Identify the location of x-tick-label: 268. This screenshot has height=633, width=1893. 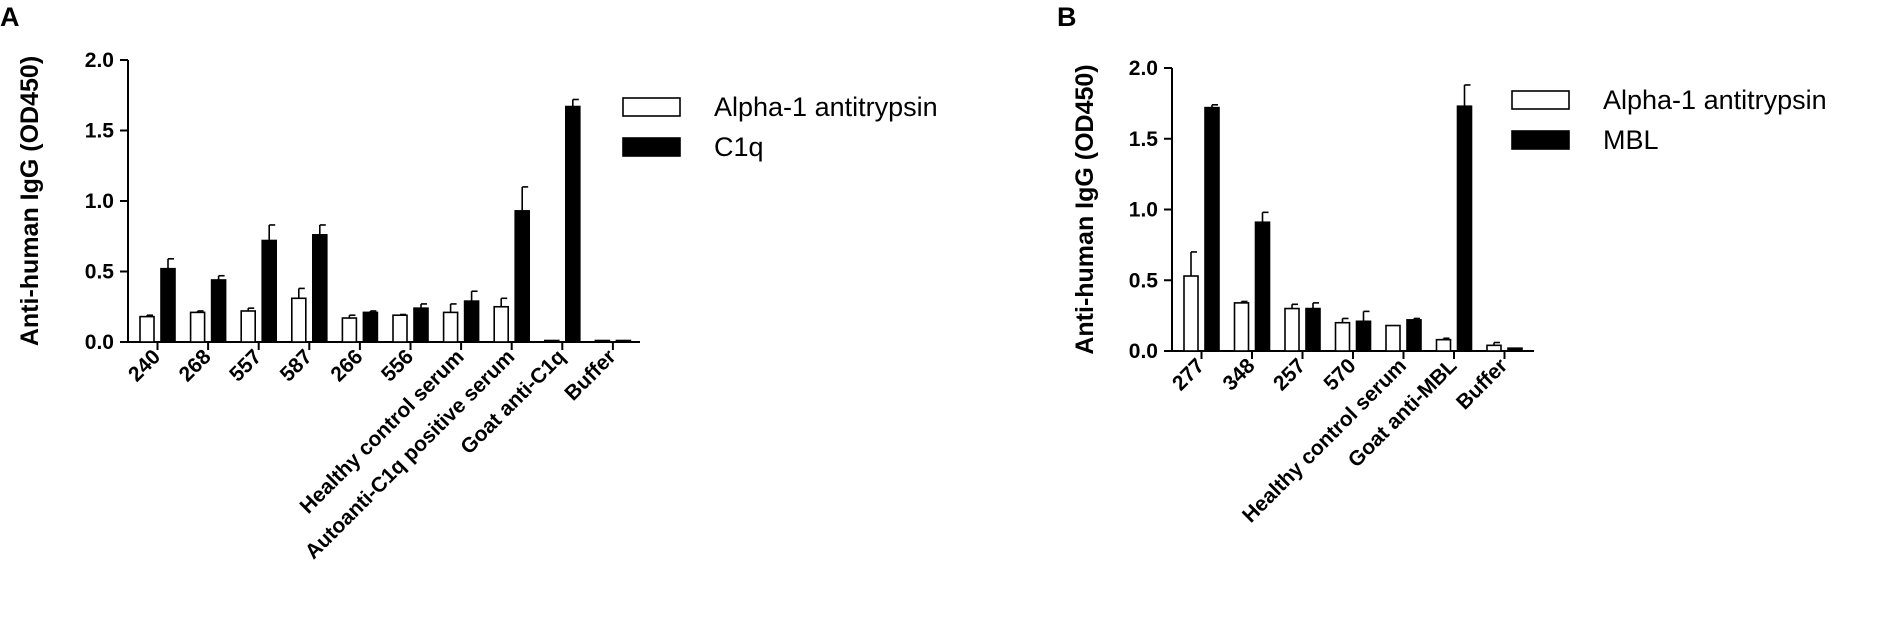
(195, 365).